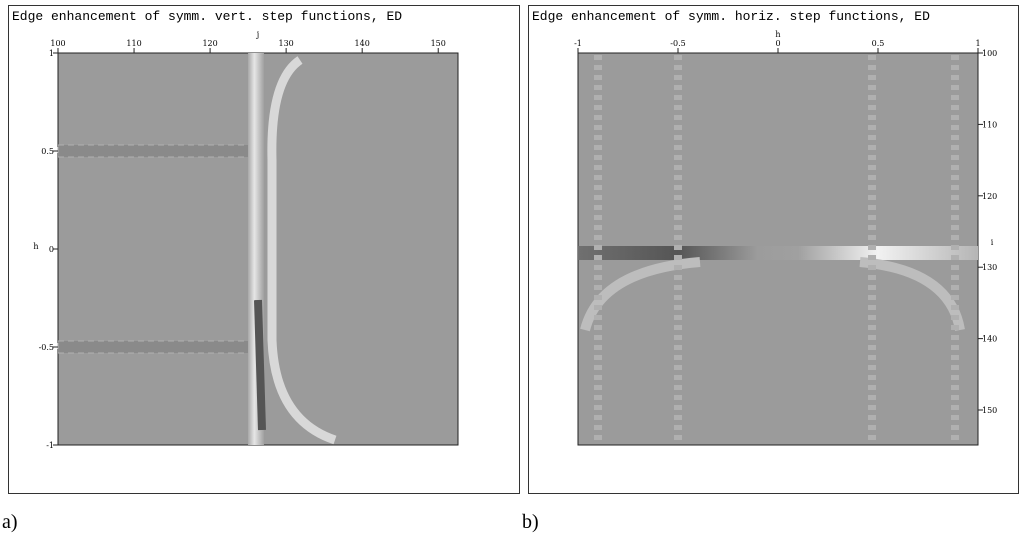 Image resolution: width=1020 pixels, height=538 pixels. Describe the element at coordinates (777, 43) in the screenshot. I see `x-tick-label: 0` at that location.